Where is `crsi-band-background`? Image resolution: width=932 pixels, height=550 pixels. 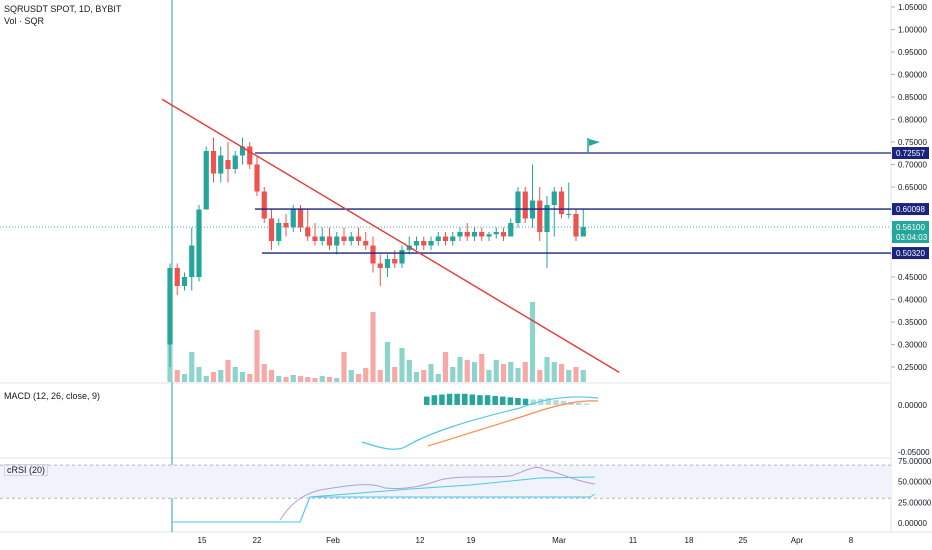 crsi-band-background is located at coordinates (445, 482).